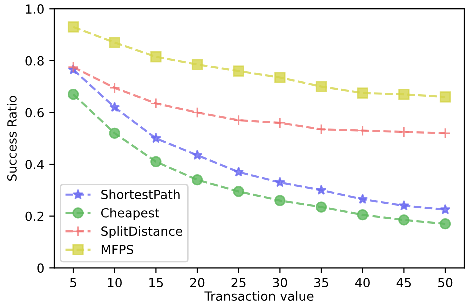  Describe the element at coordinates (35, 113) in the screenshot. I see `y-tick-label: 0.6` at that location.